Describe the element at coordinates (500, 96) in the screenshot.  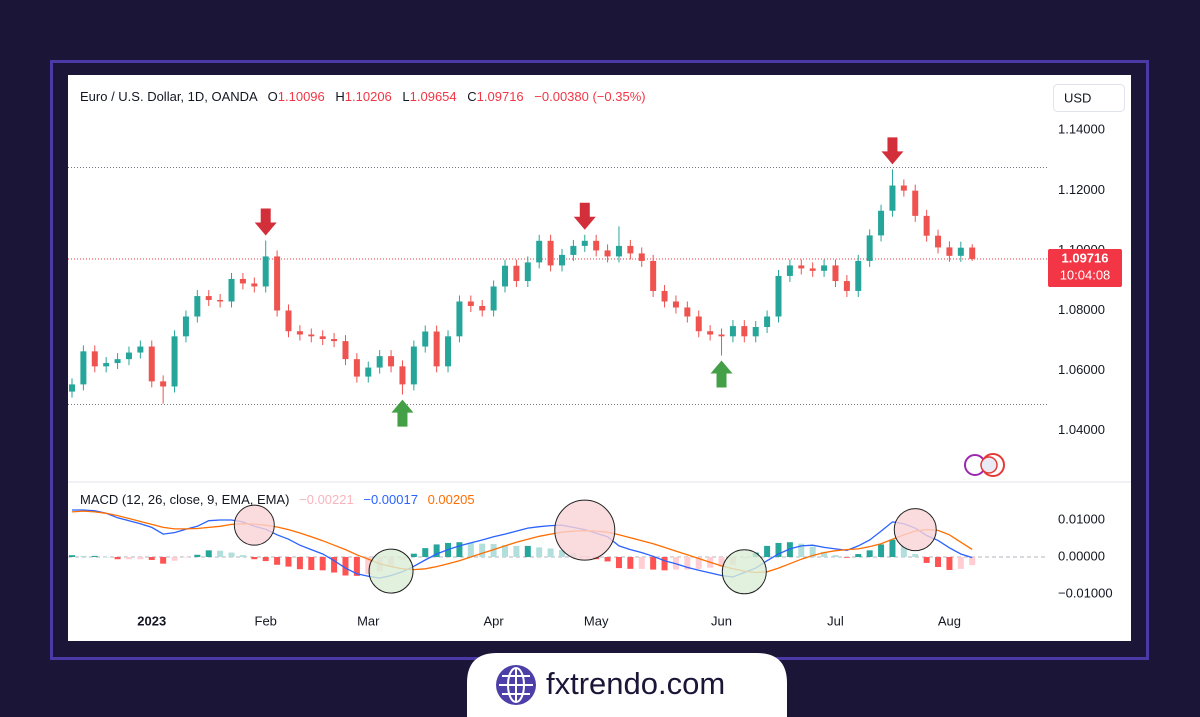
I see `ohlc-value: 1.09716` at that location.